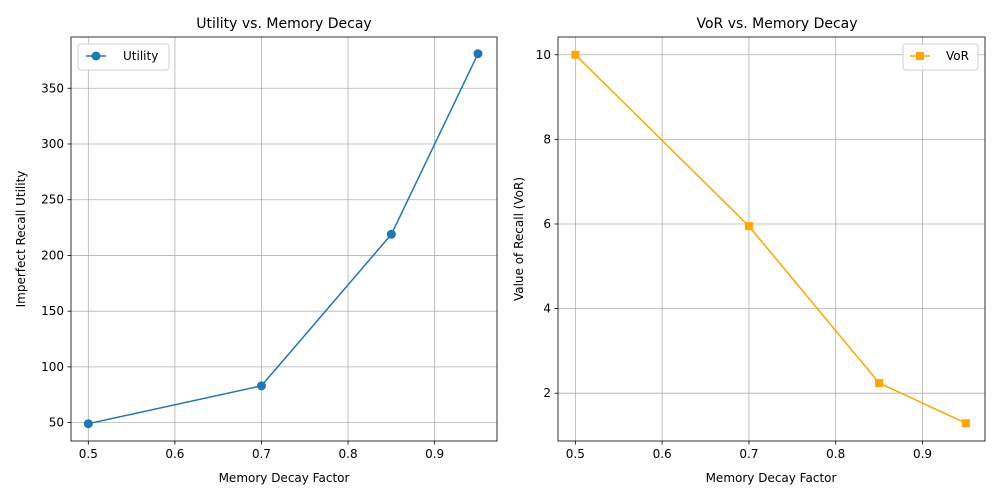 The width and height of the screenshot is (1000, 500). I want to click on chart-vor-ytick-label: 6, so click(547, 224).